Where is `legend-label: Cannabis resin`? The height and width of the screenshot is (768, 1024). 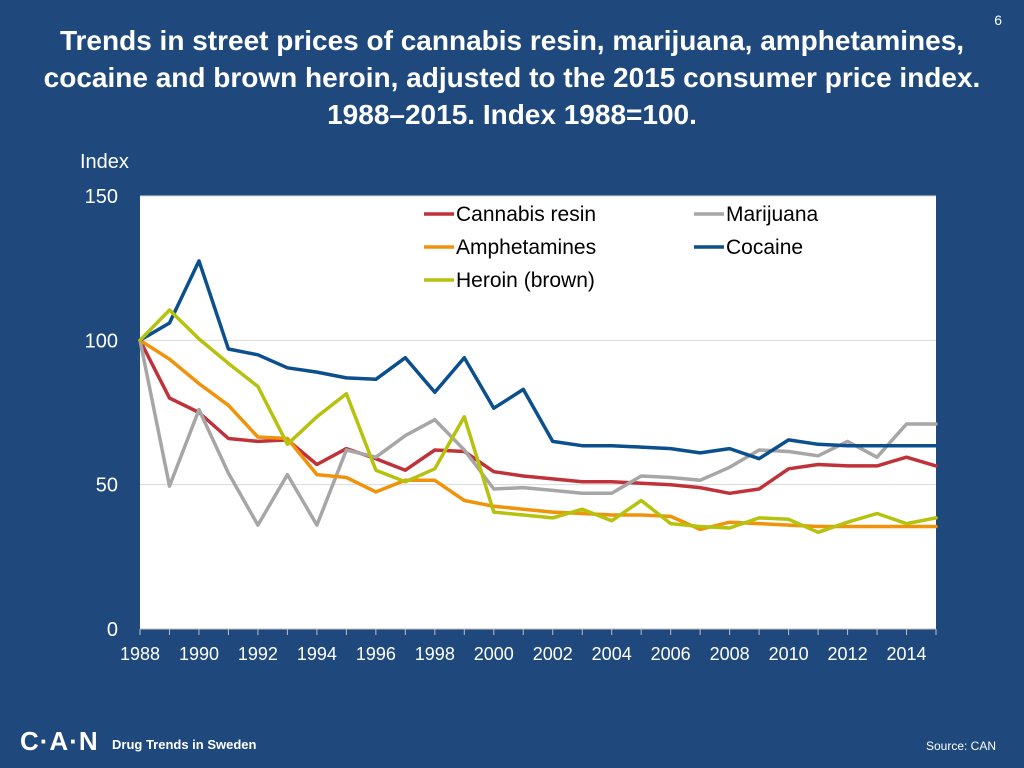 legend-label: Cannabis resin is located at coordinates (526, 214).